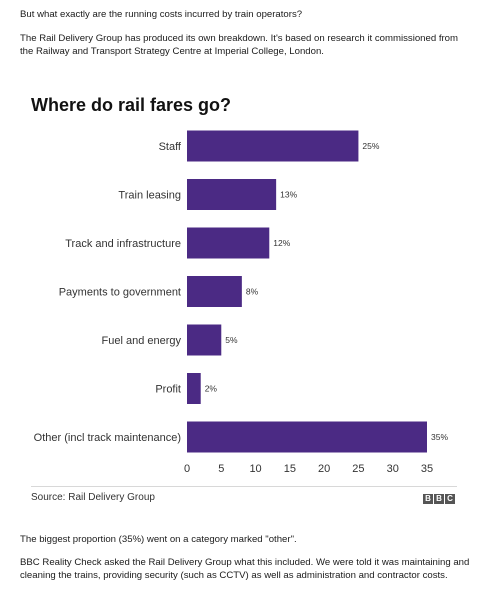  What do you see at coordinates (393, 469) in the screenshot?
I see `x-tick-label: 30` at bounding box center [393, 469].